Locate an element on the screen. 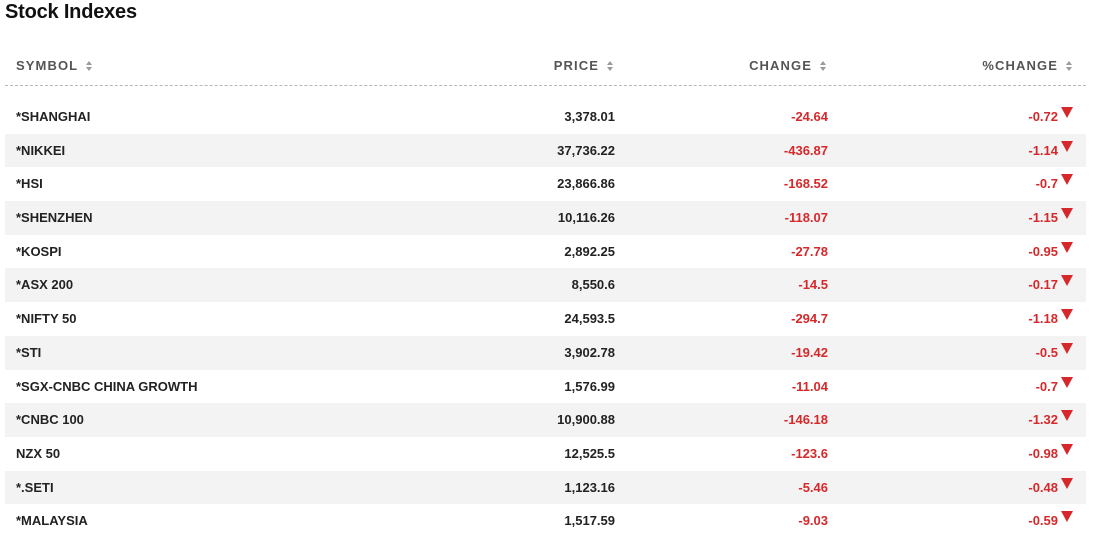  change-value: -24.64 is located at coordinates (809, 116).